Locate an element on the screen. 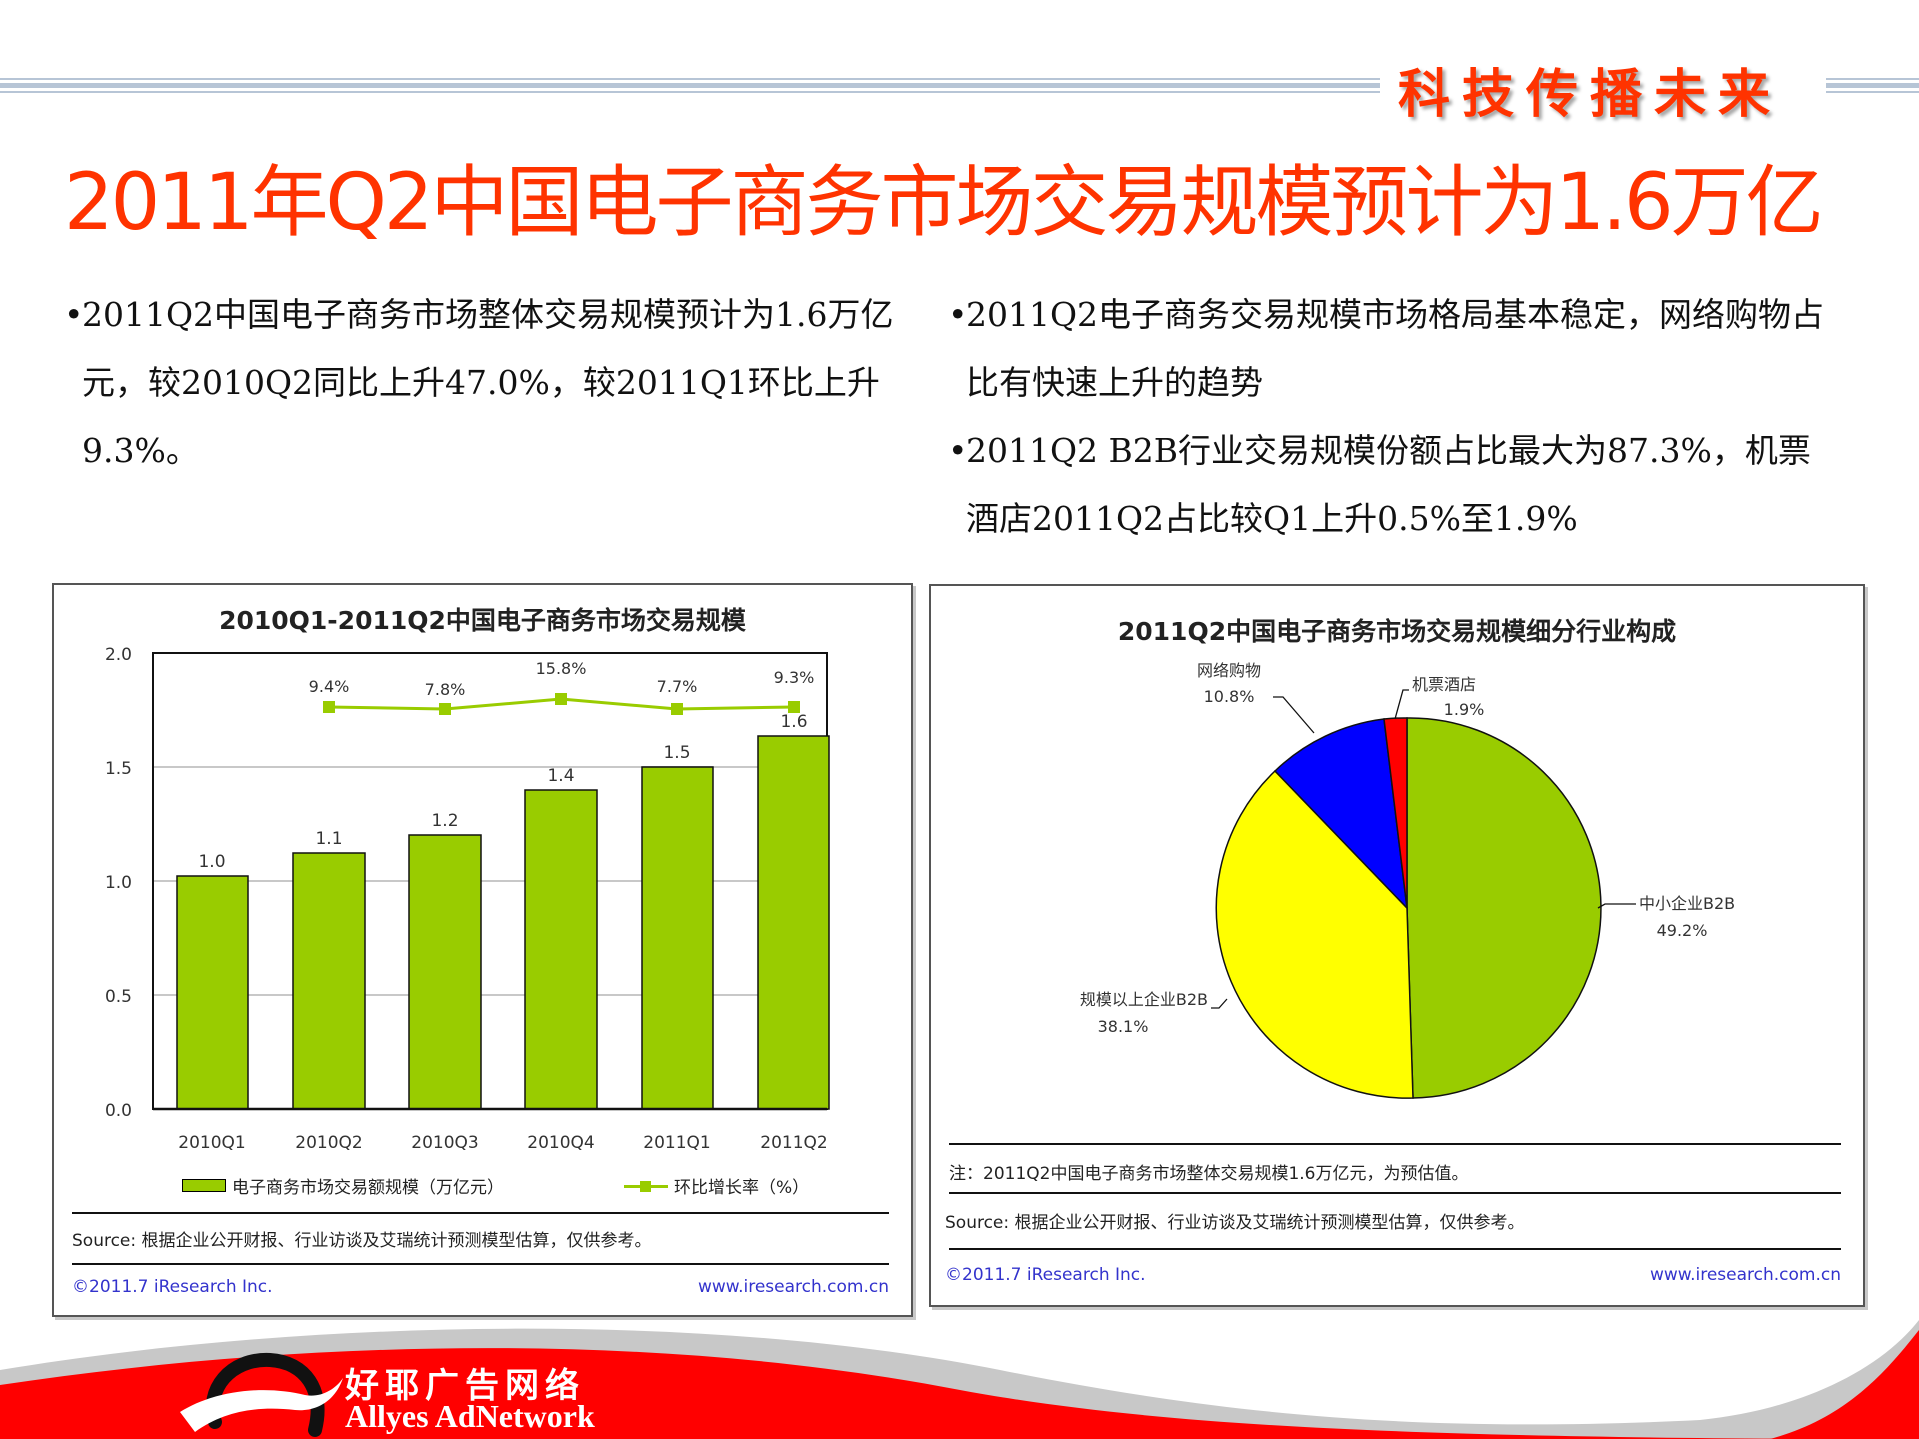 The image size is (1919, 1439). x-tick-label: 2010Q2 is located at coordinates (328, 1143).